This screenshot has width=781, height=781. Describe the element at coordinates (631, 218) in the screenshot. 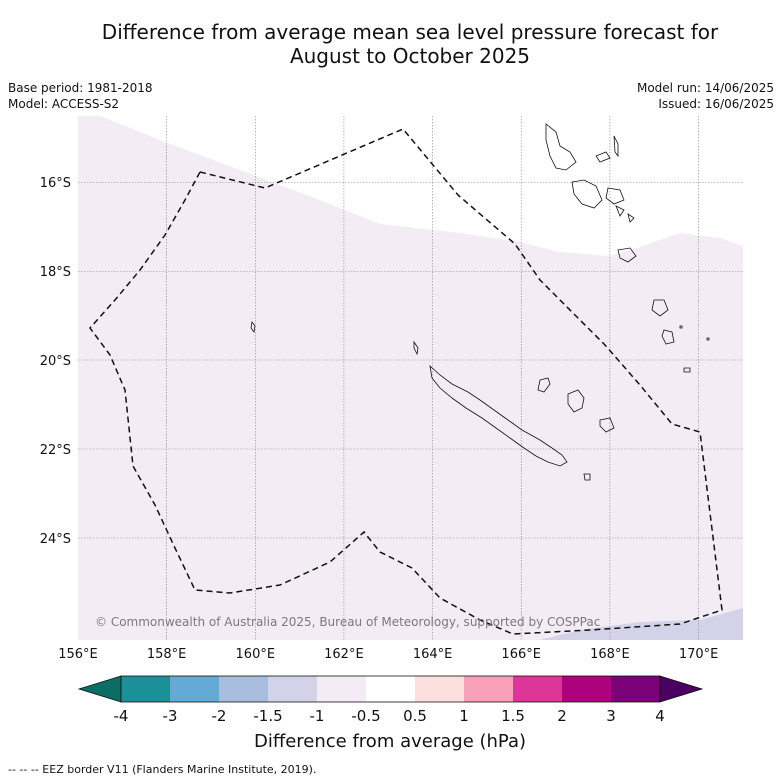

I see `vanuatu-shepherd` at that location.